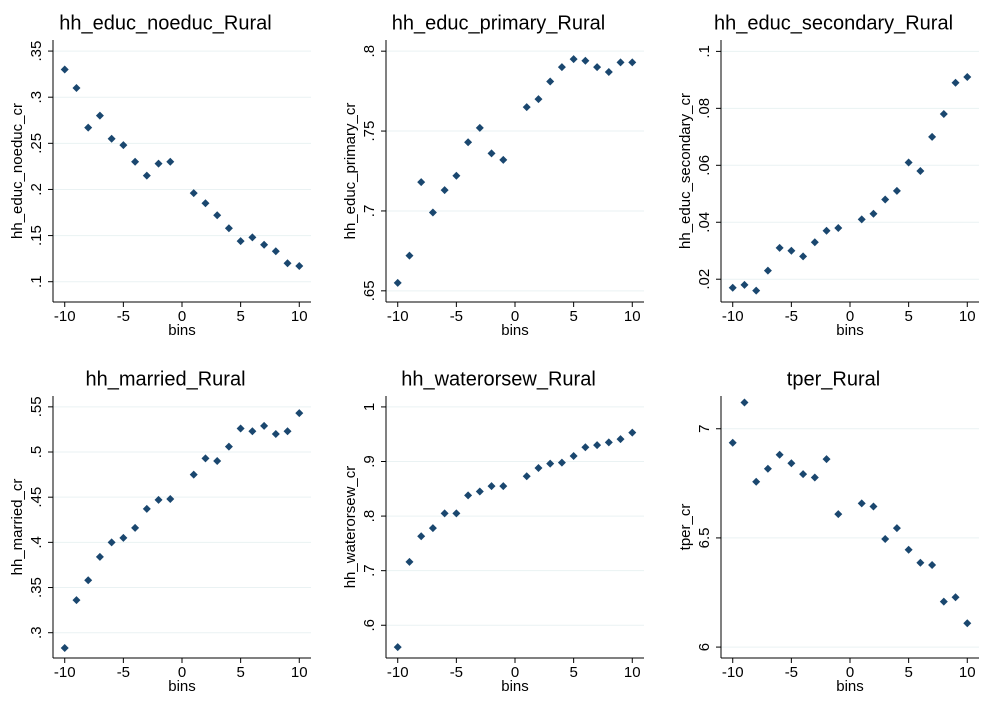  What do you see at coordinates (369, 131) in the screenshot?
I see `y-tick-label: .75` at bounding box center [369, 131].